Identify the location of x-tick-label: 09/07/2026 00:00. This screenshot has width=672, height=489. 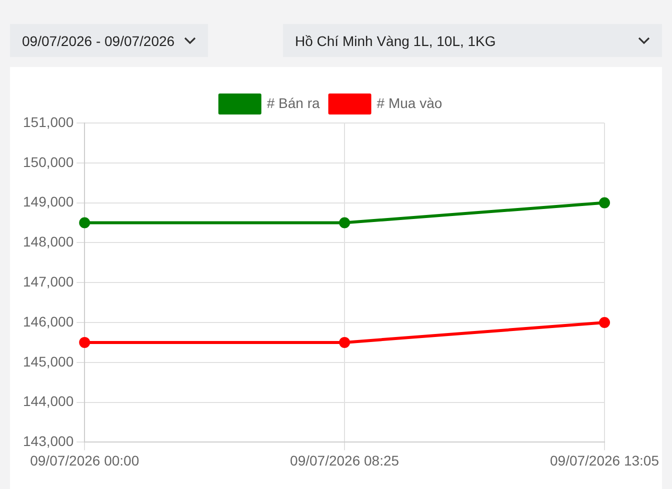
(85, 460).